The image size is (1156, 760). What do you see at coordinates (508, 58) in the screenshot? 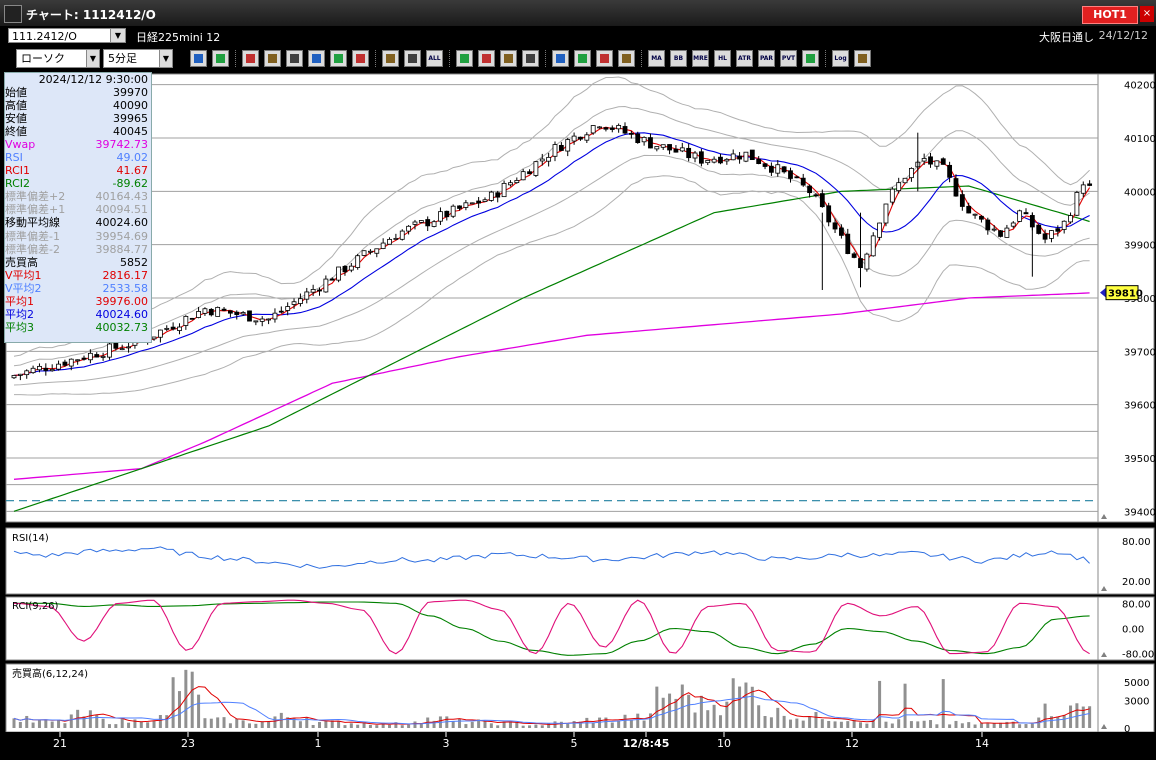
I see `toolbar-palette-button` at bounding box center [508, 58].